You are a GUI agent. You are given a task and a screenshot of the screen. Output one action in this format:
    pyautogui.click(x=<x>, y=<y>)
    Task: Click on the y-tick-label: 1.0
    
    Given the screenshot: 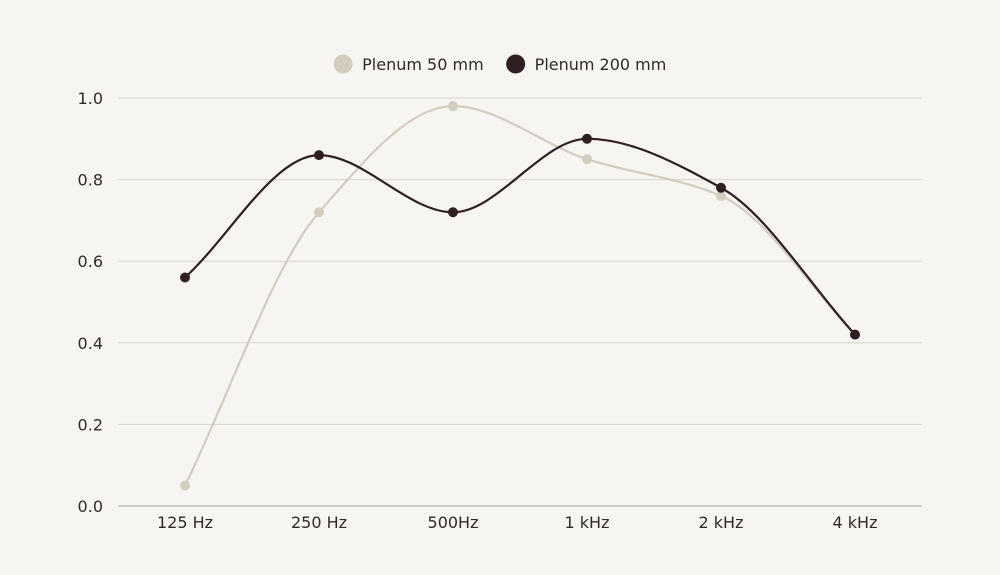 What is the action you would take?
    pyautogui.click(x=90, y=98)
    